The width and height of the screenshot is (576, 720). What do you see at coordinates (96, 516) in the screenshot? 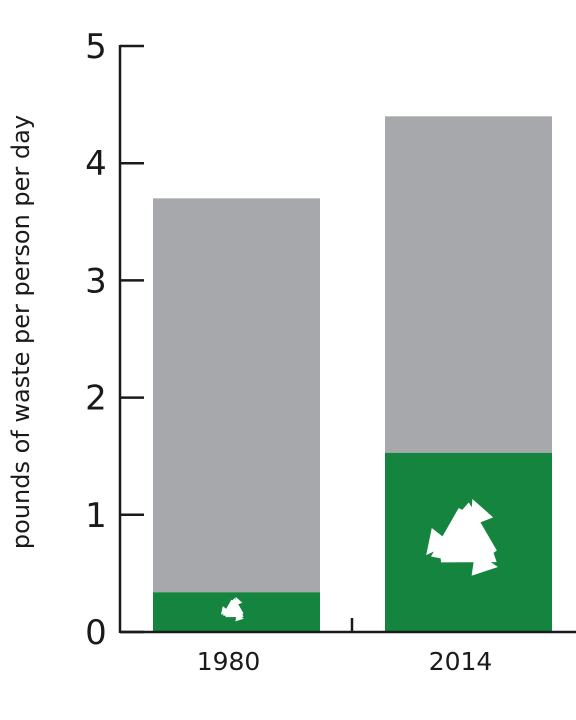
I see `y-tick-label: 1` at bounding box center [96, 516].